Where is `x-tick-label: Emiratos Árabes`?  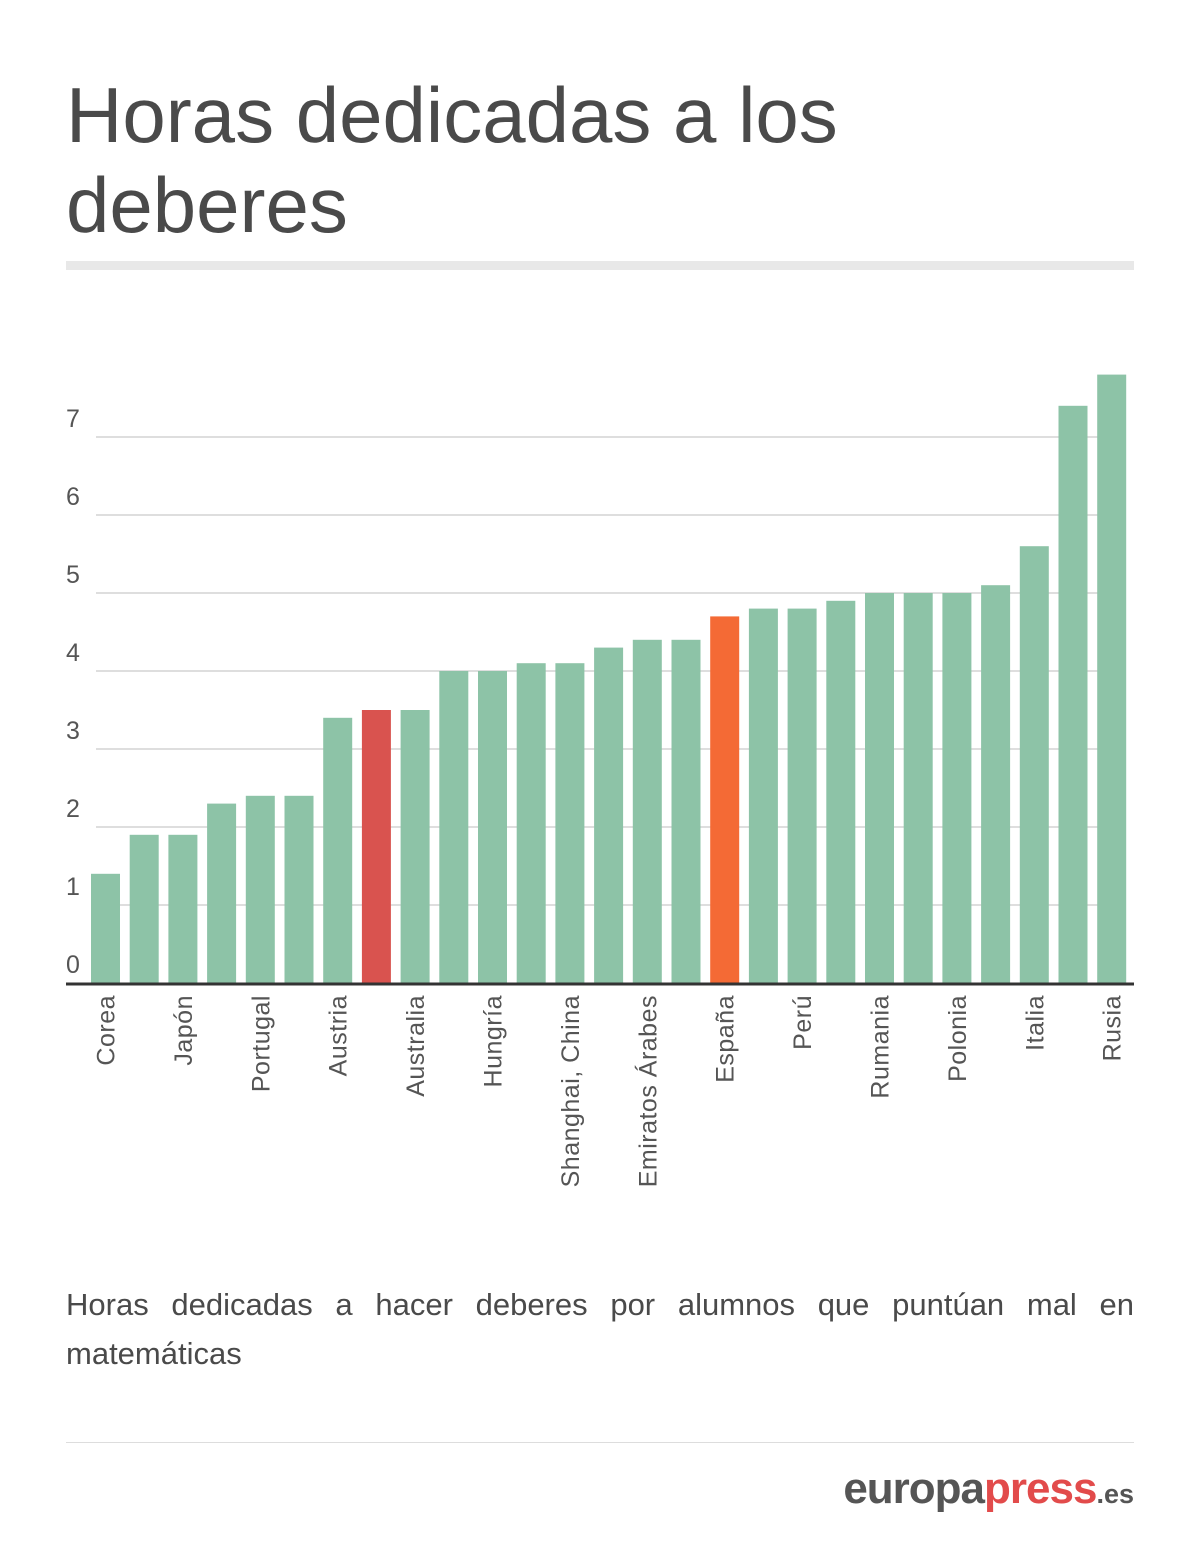 x-tick-label: Emiratos Árabes is located at coordinates (647, 1091).